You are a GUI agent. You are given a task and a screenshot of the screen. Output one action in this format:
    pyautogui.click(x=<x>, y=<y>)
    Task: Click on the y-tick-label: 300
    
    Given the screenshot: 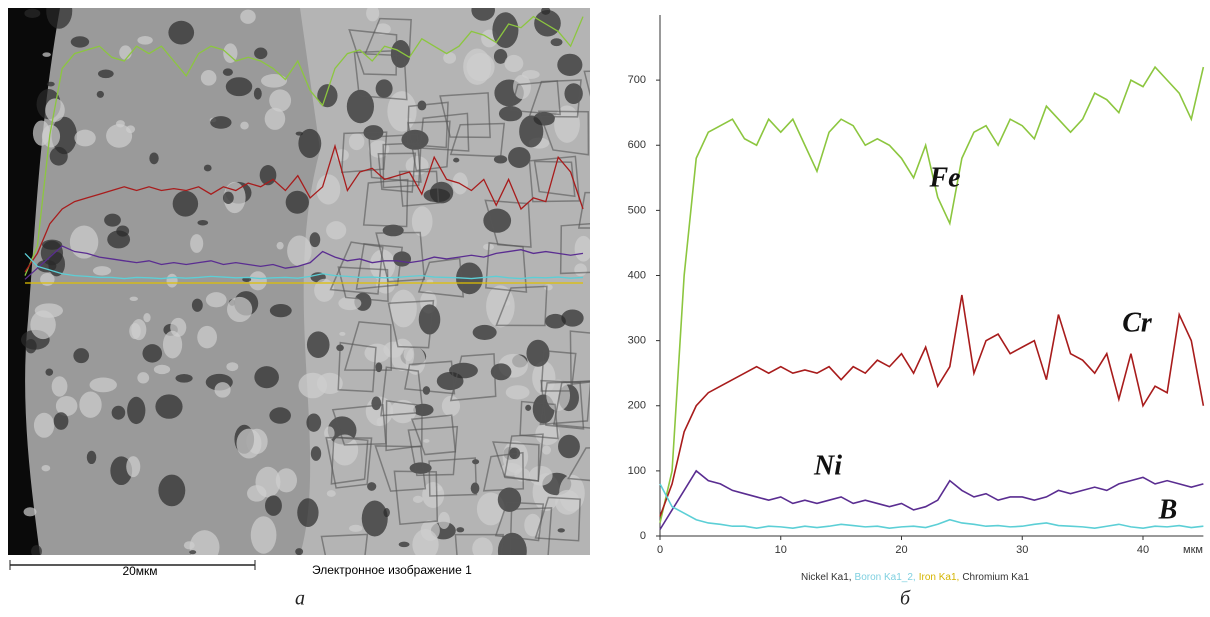 What is the action you would take?
    pyautogui.click(x=637, y=341)
    